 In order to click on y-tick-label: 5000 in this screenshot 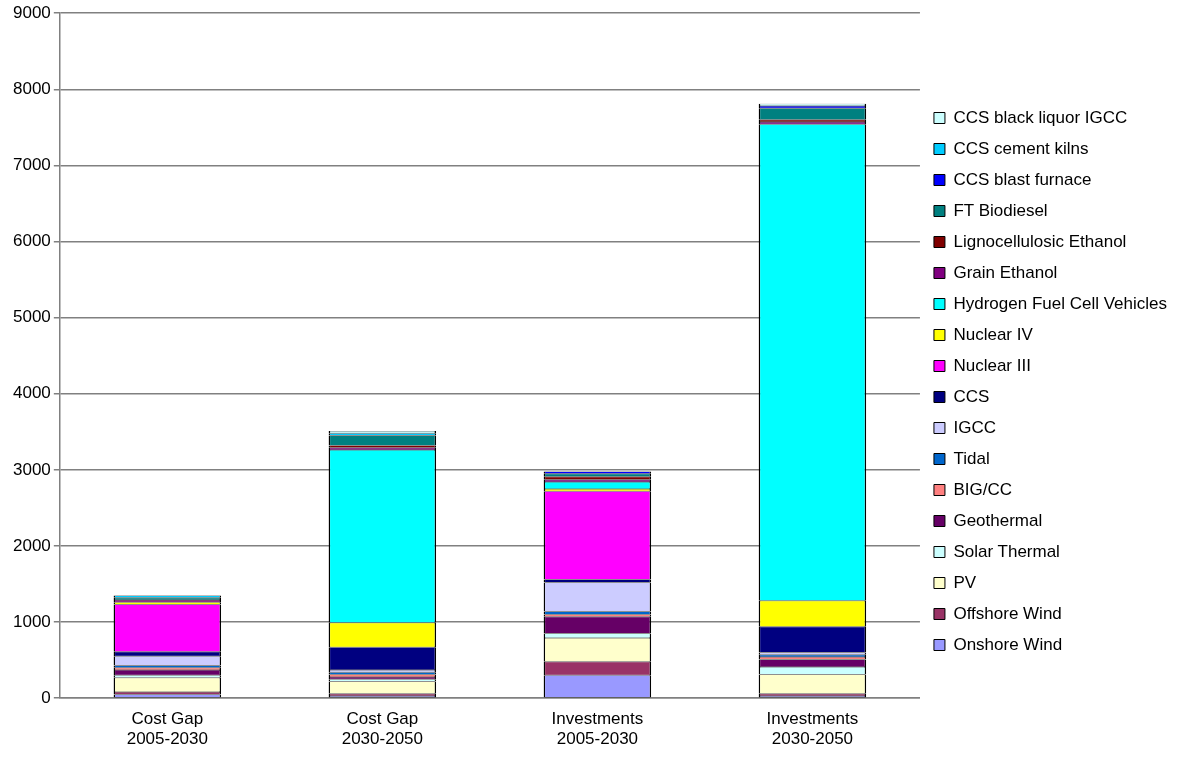, I will do `click(31, 317)`.